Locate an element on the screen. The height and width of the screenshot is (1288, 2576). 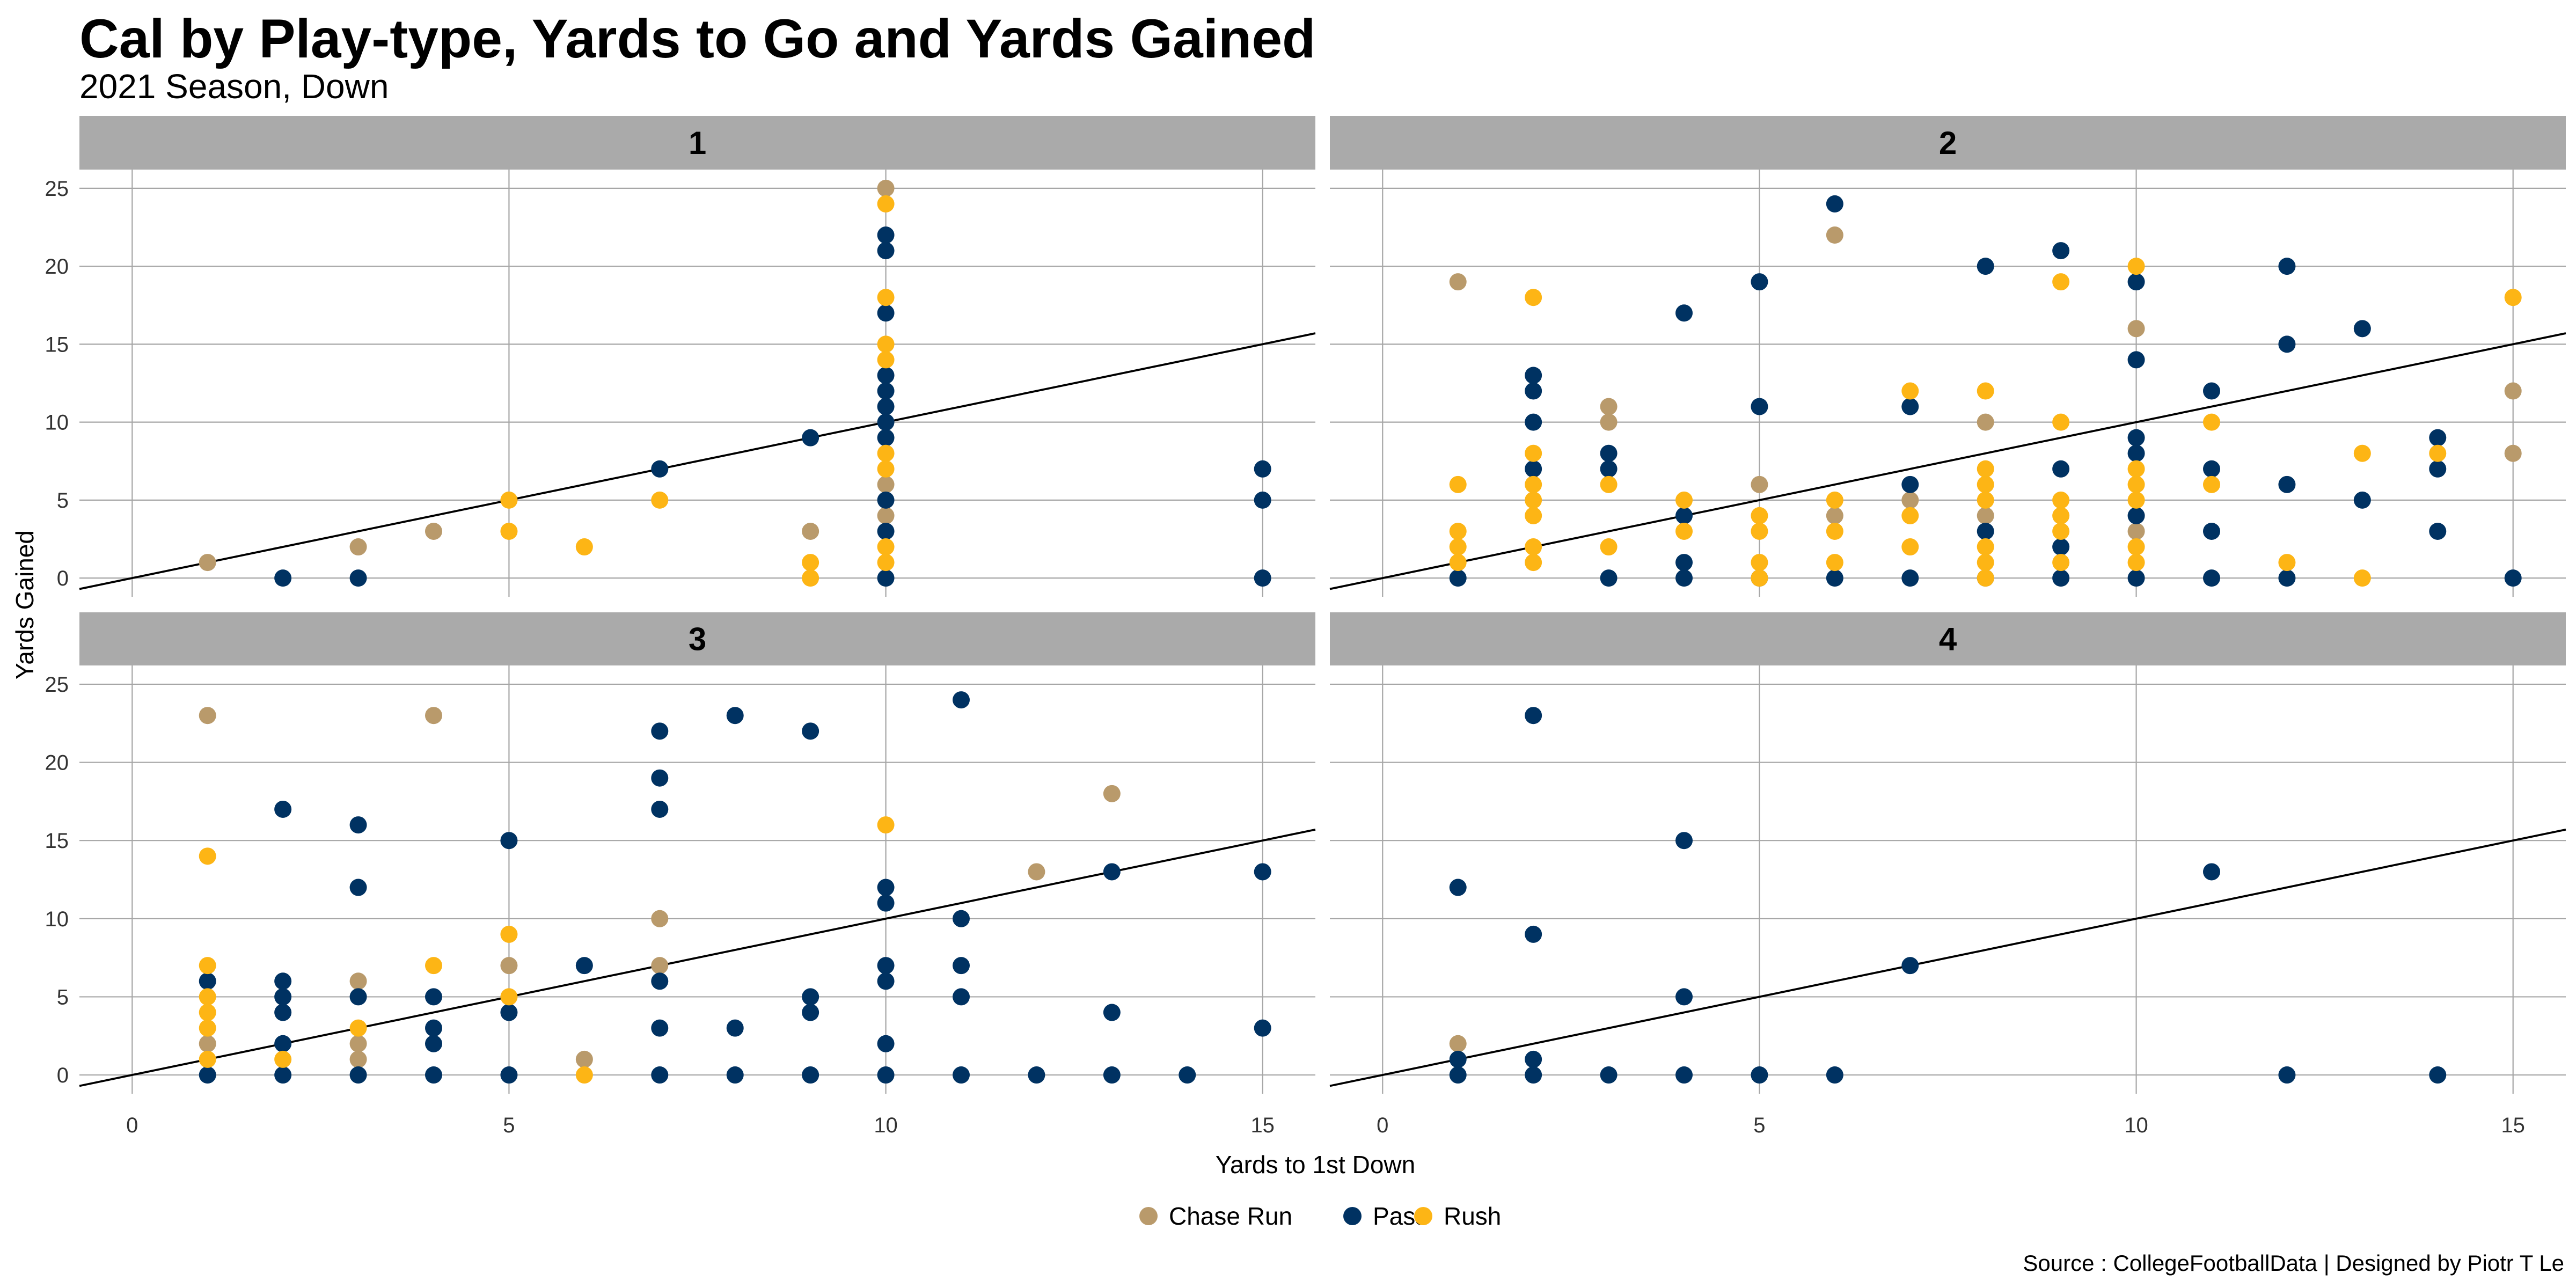
facet-label-1: 1 is located at coordinates (697, 143).